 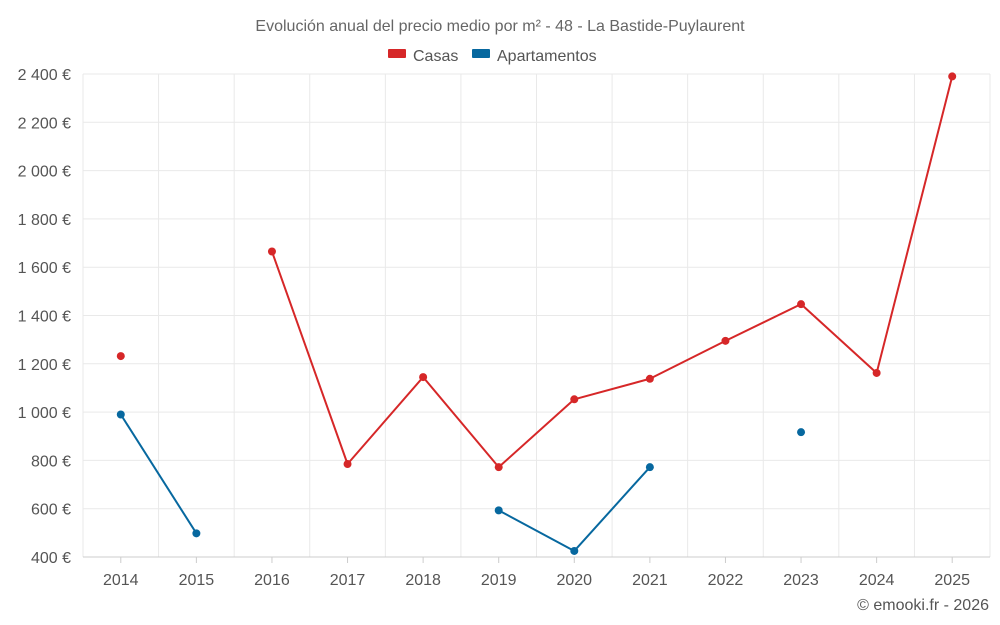 What do you see at coordinates (877, 580) in the screenshot?
I see `x-tick-label: 2024` at bounding box center [877, 580].